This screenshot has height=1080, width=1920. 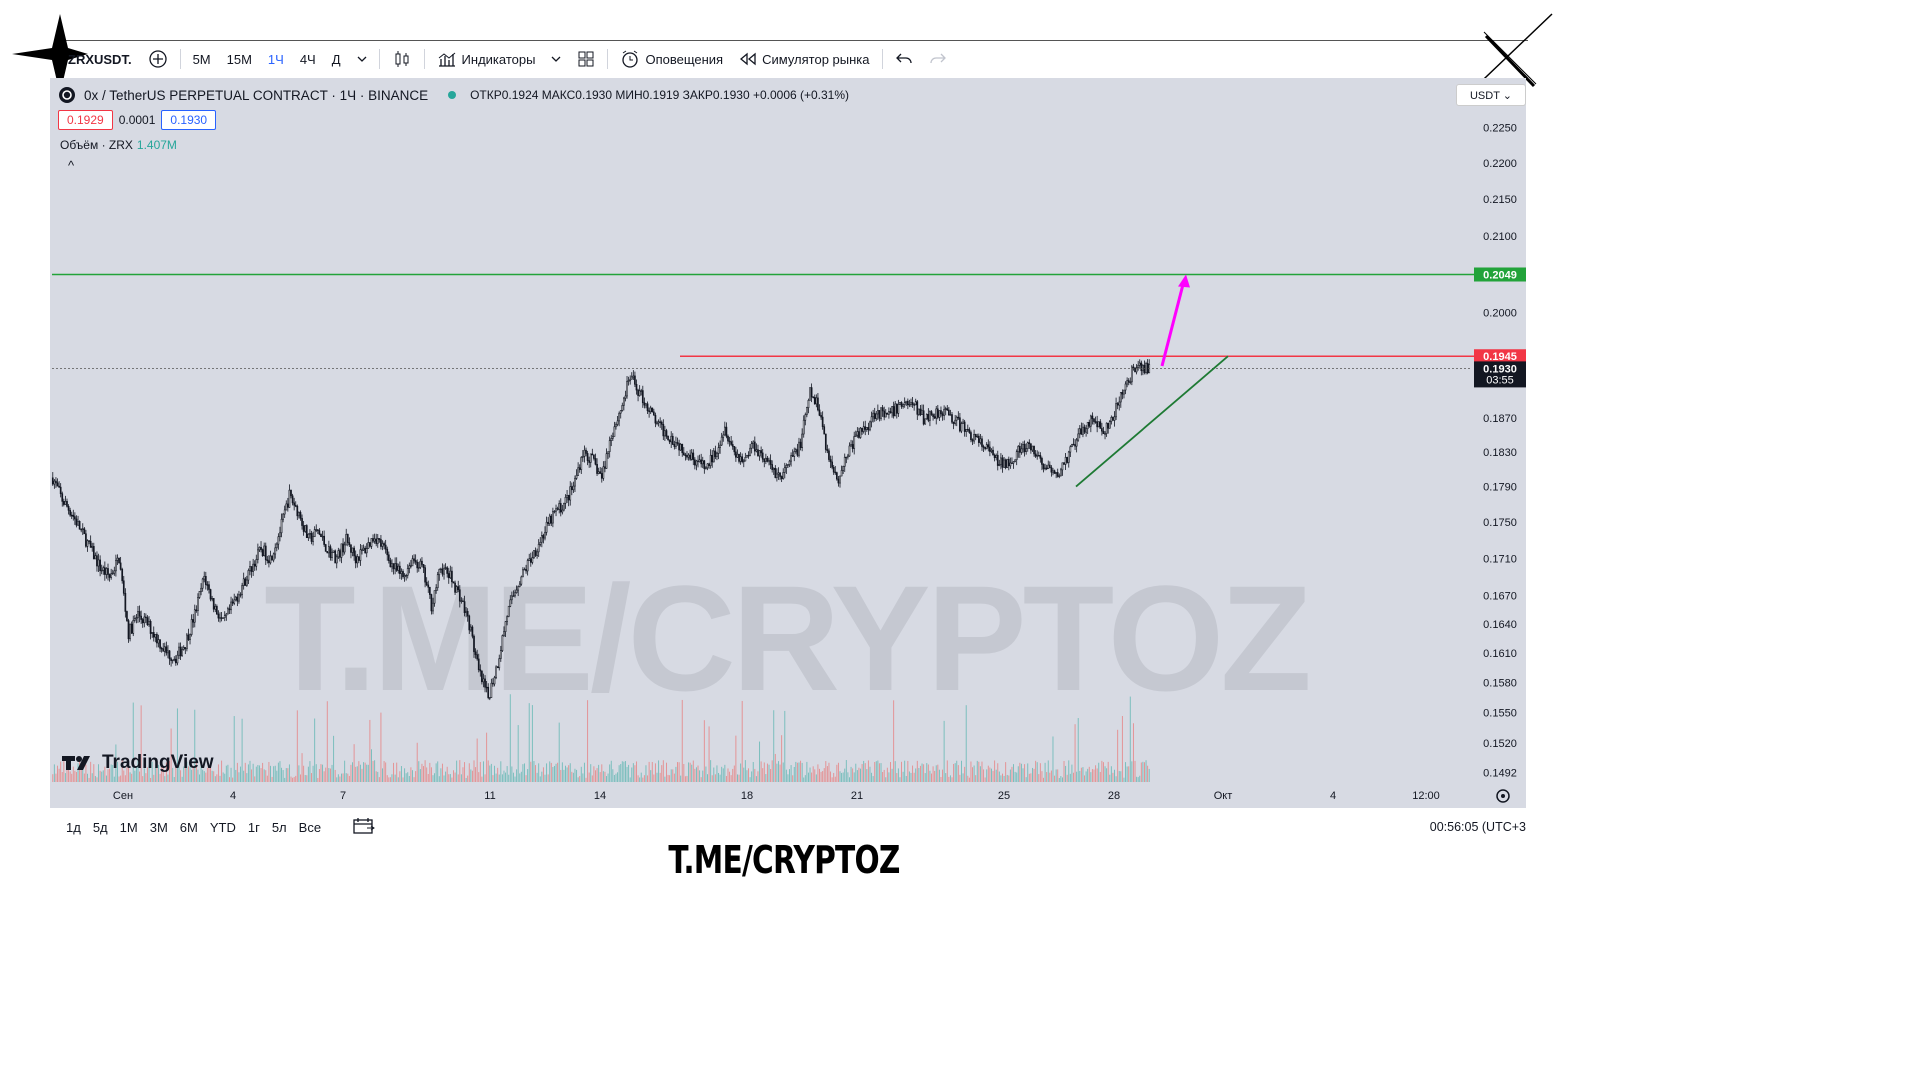 What do you see at coordinates (158, 59) in the screenshot?
I see `compare-button` at bounding box center [158, 59].